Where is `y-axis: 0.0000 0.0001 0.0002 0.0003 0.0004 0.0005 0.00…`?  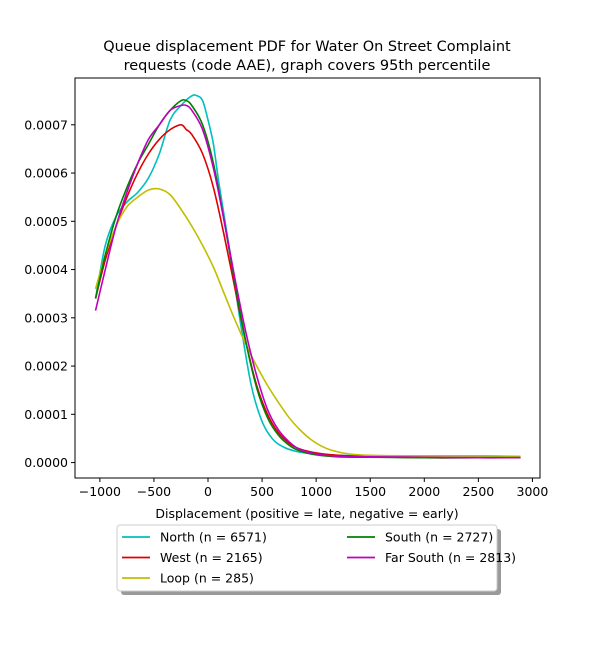
y-axis: 0.0000 0.0001 0.0002 0.0003 0.0004 0.0005 0.00… is located at coordinates (49, 293).